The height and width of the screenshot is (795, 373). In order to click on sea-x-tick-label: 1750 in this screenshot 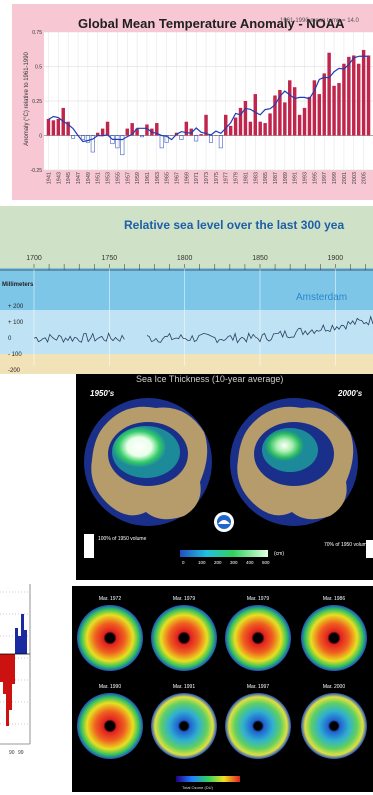, I will do `click(110, 258)`.